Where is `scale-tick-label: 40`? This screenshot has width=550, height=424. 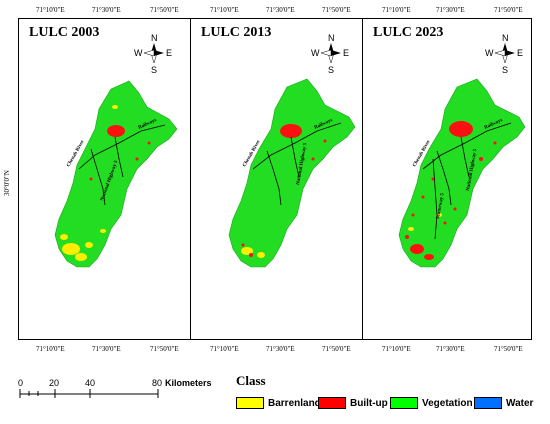 scale-tick-label: 40 is located at coordinates (90, 383).